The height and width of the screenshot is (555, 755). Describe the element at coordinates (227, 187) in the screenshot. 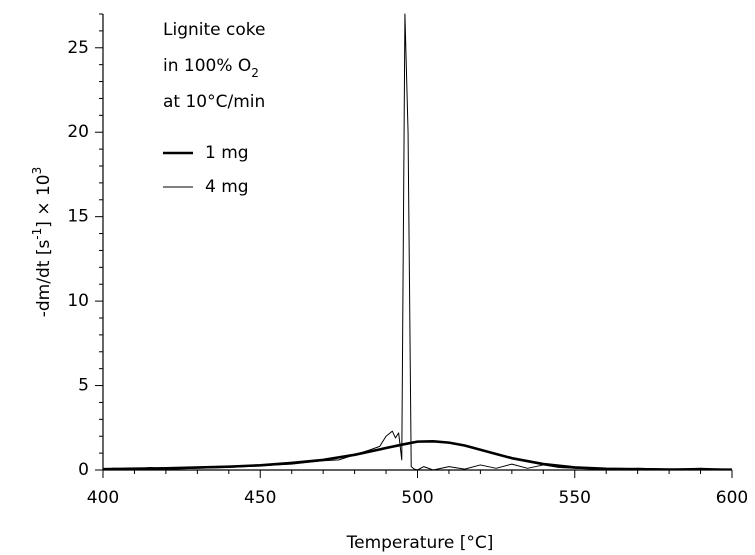

I see `legend-label: 4 mg` at that location.